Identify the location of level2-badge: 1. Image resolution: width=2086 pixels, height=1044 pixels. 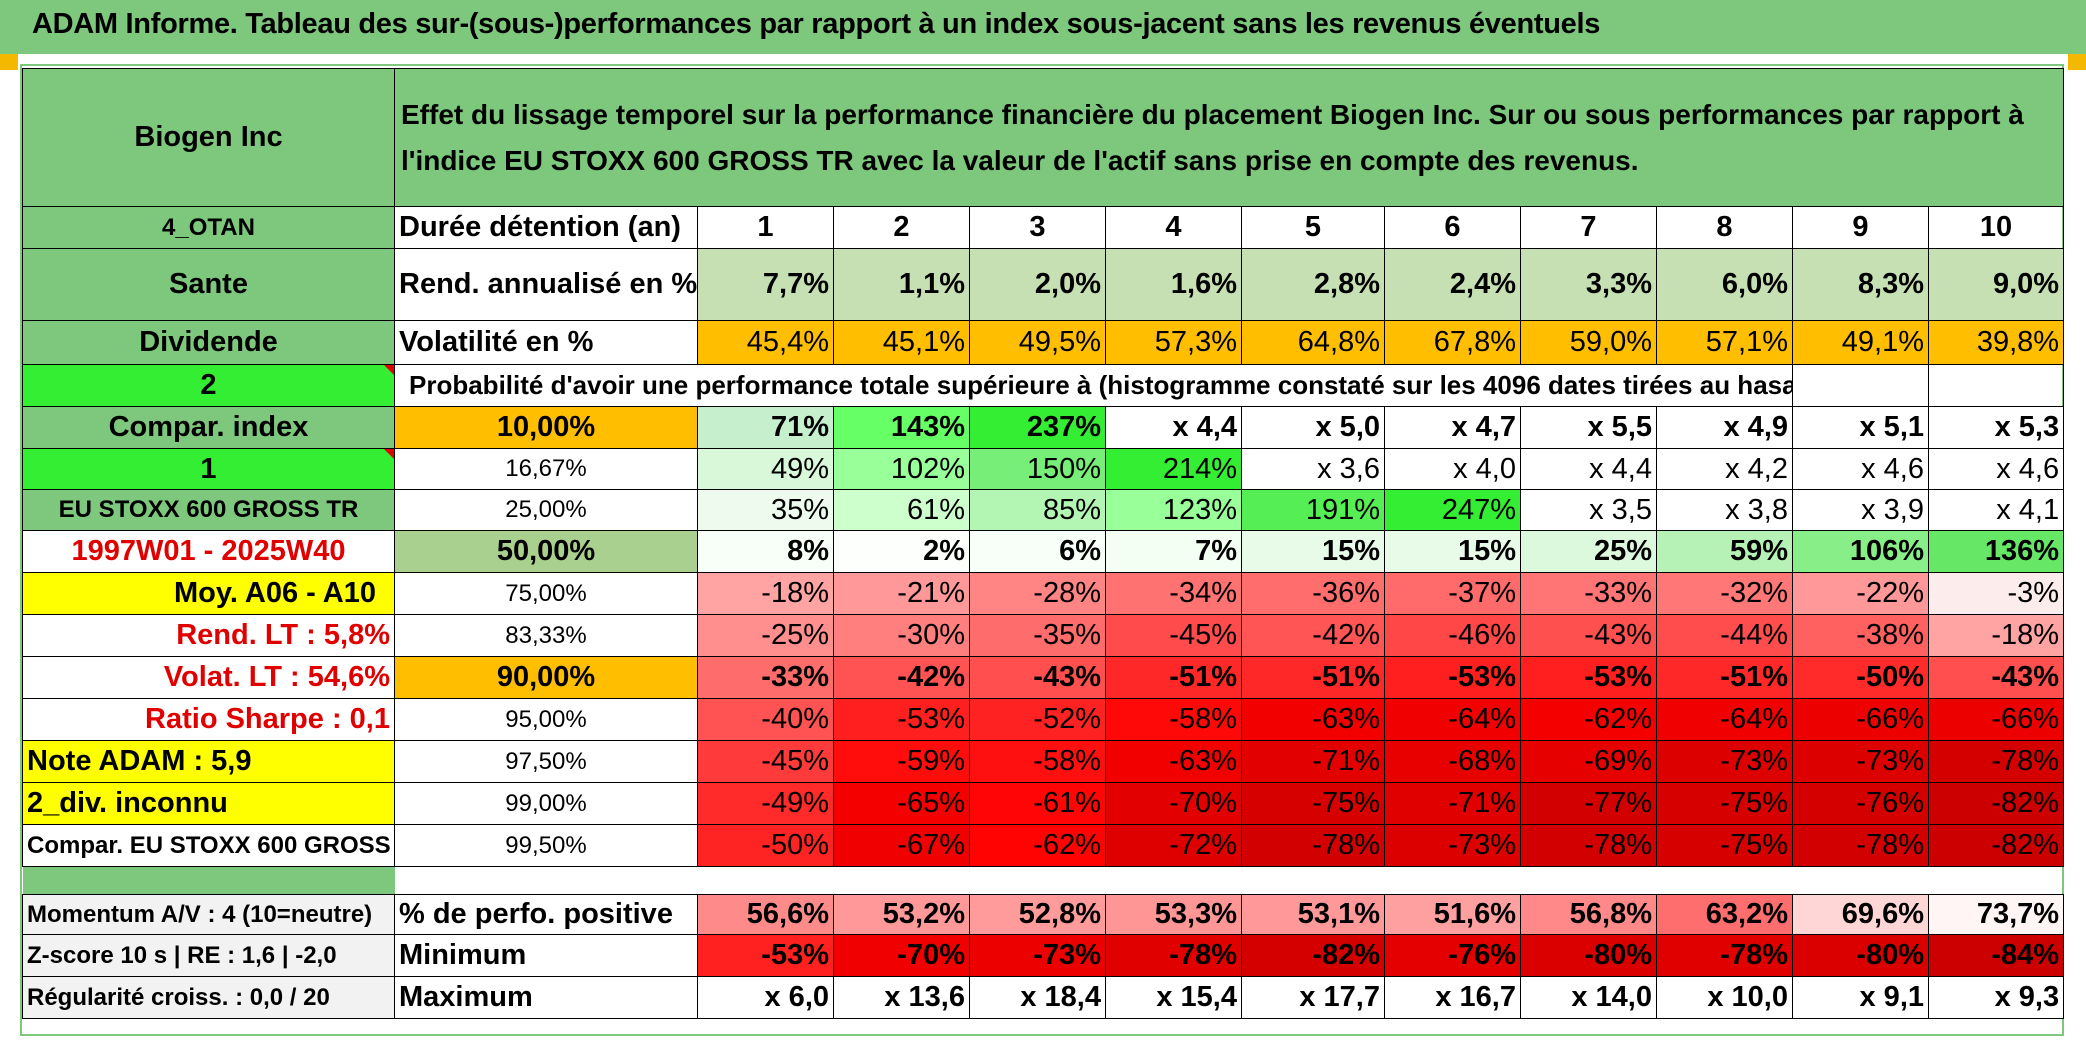
(208, 469).